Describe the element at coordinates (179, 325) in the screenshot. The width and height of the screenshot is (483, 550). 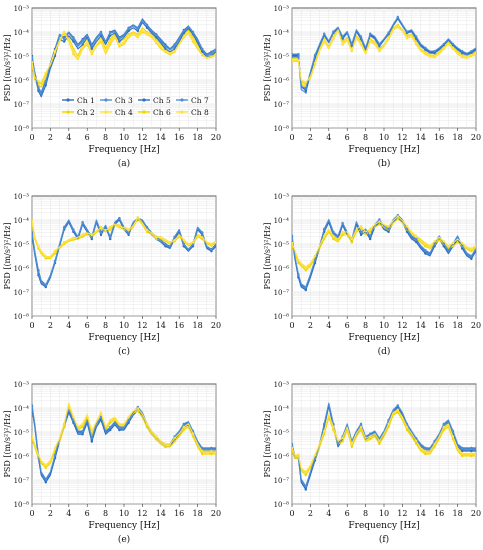
I see `x-tick-label: 16` at that location.